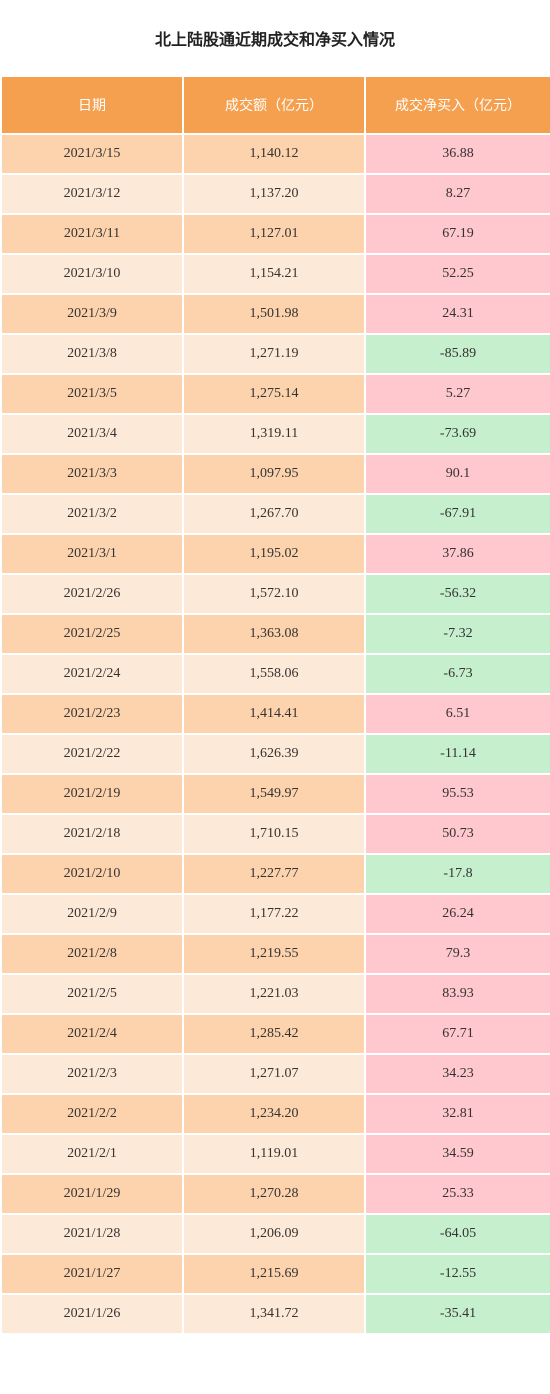  Describe the element at coordinates (457, 914) in the screenshot. I see `cell-net: 26.24` at that location.